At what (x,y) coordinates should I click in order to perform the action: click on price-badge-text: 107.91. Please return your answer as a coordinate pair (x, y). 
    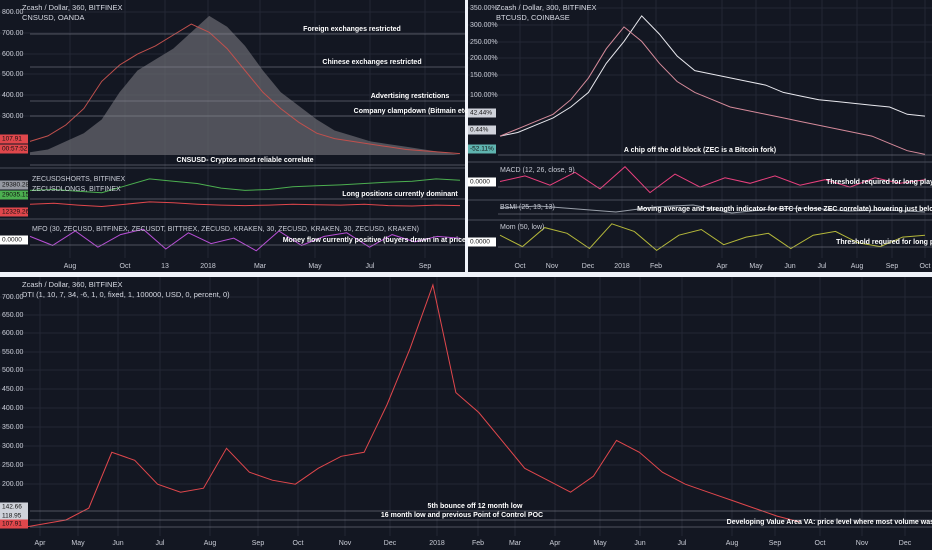
    Looking at the image, I should click on (12, 139).